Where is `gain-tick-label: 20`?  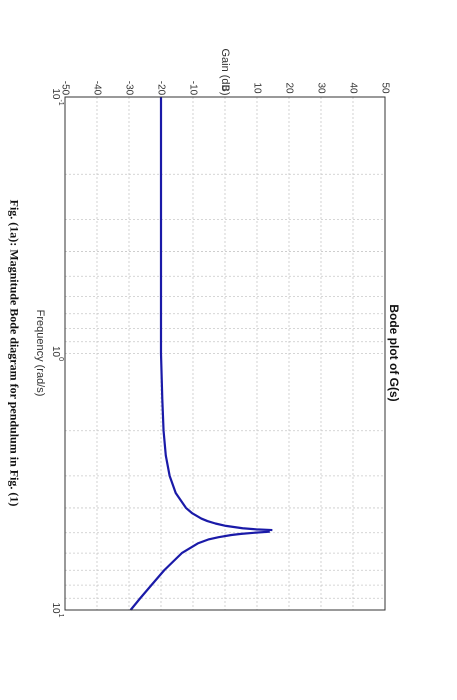
gain-tick-label: 20 is located at coordinates (288, 88).